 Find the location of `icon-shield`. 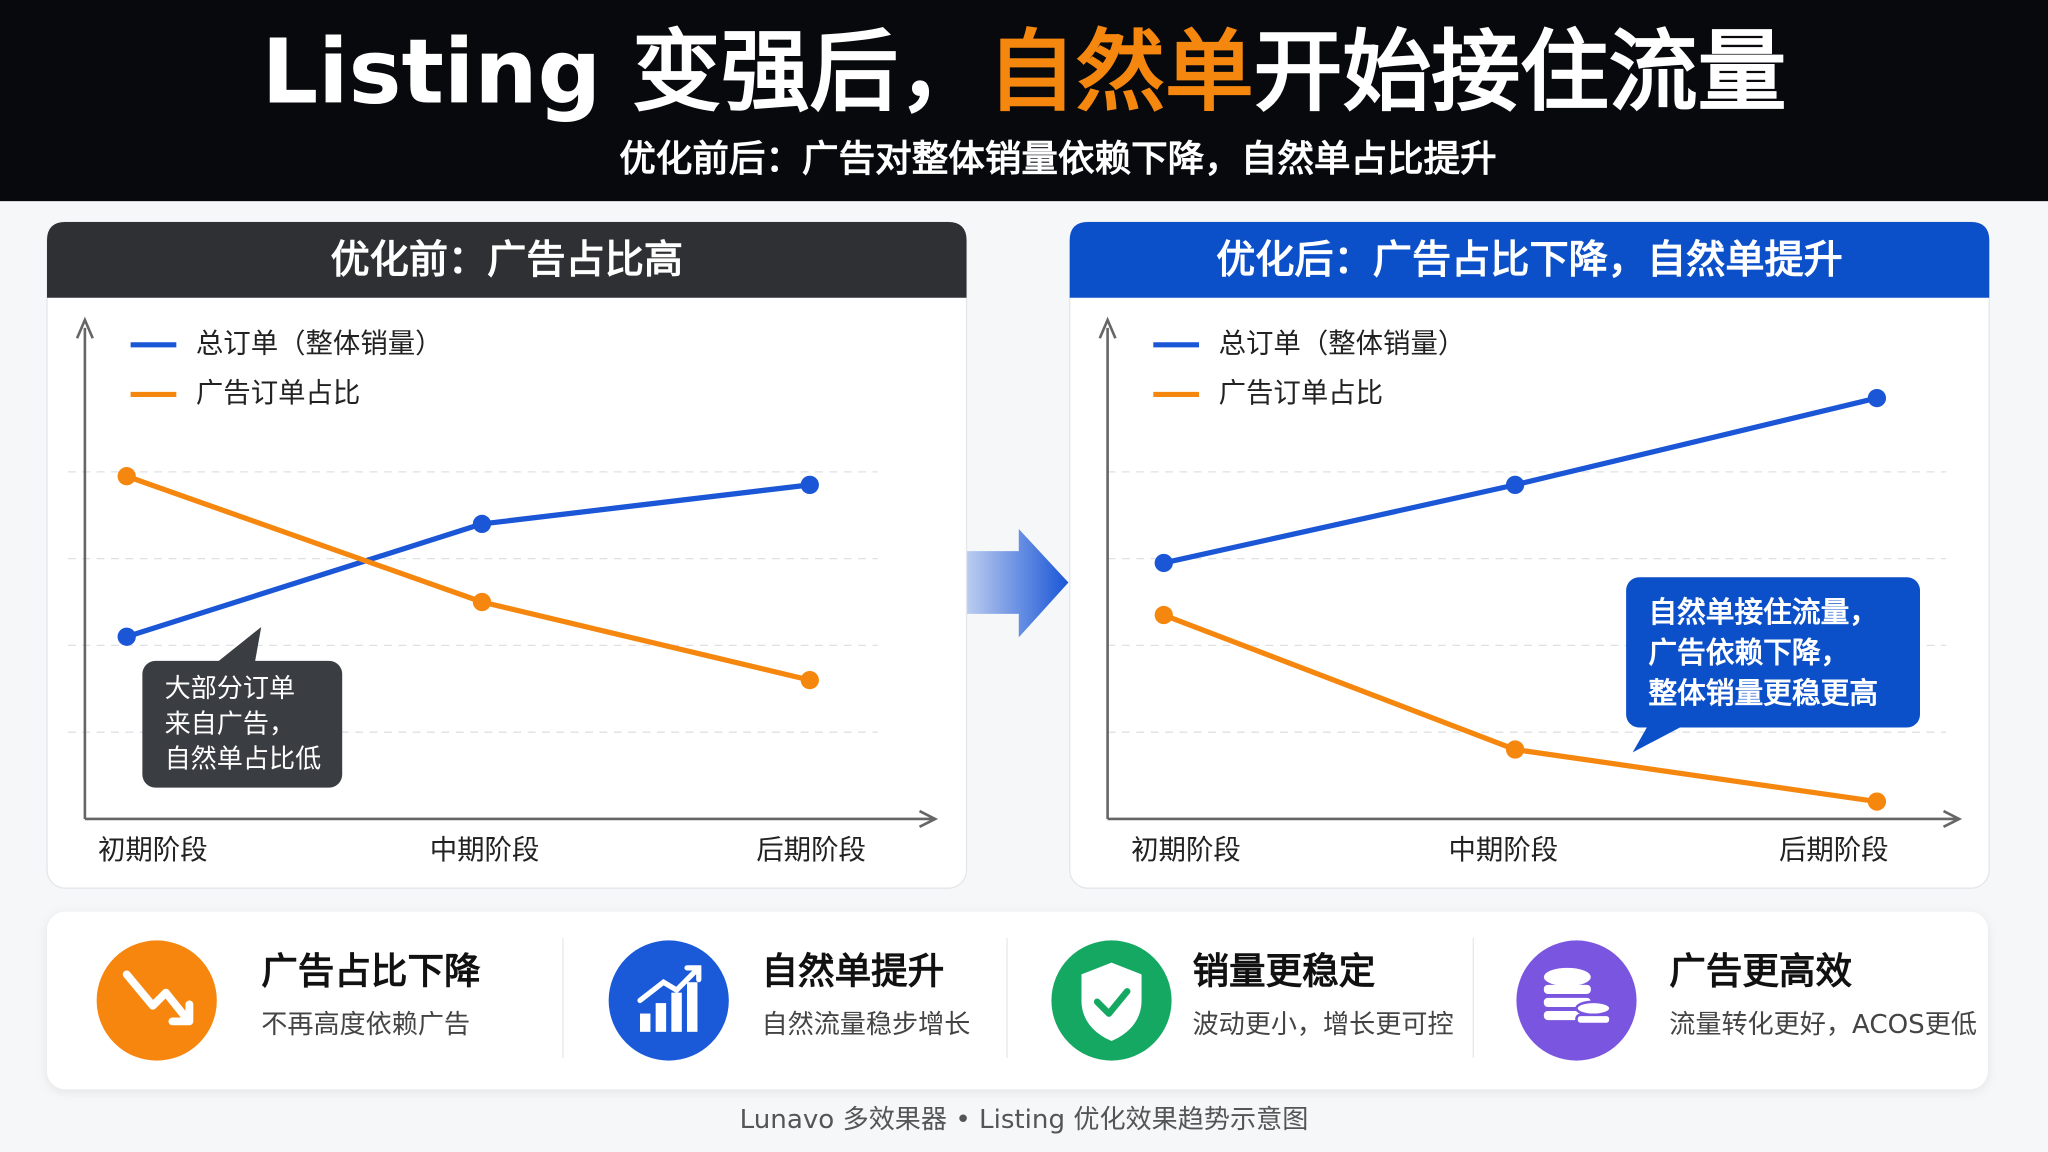

icon-shield is located at coordinates (1111, 1000).